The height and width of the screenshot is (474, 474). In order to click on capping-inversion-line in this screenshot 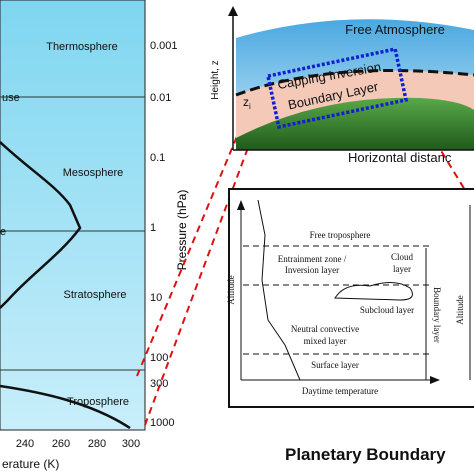, I will do `click(354, 83)`.